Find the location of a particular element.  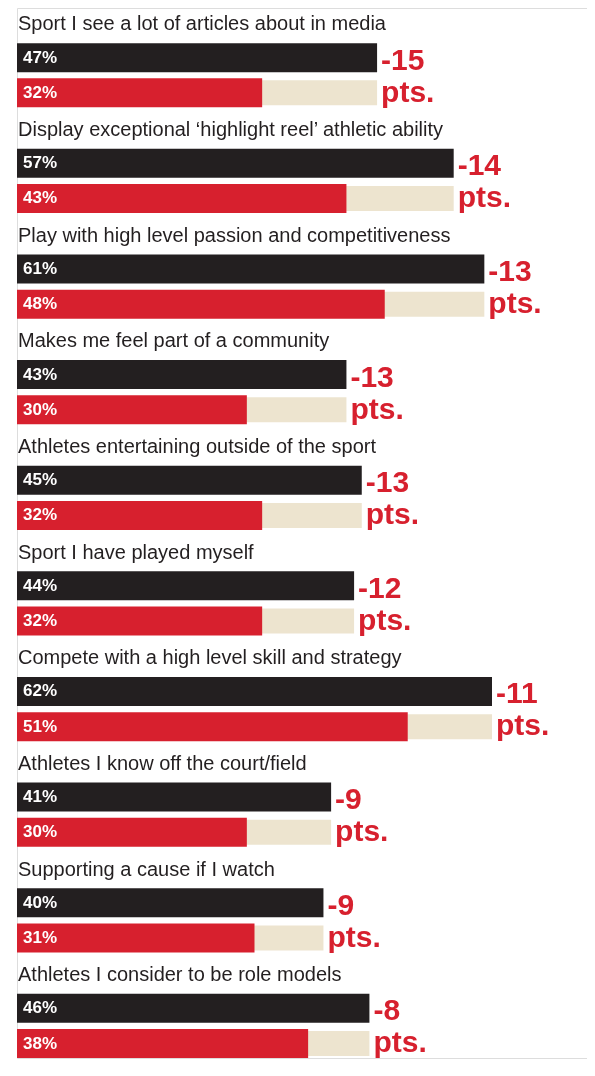

data-label: 57% is located at coordinates (40, 163).